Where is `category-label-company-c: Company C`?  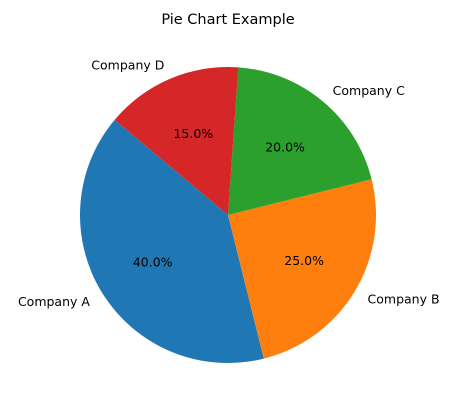
category-label-company-c: Company C is located at coordinates (369, 90).